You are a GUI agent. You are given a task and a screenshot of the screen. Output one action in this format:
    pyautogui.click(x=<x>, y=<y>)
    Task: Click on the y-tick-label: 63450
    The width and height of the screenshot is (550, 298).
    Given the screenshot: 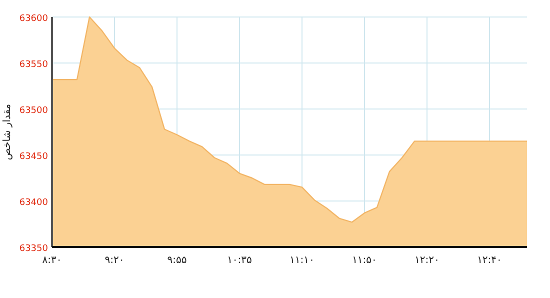 What is the action you would take?
    pyautogui.click(x=33, y=157)
    